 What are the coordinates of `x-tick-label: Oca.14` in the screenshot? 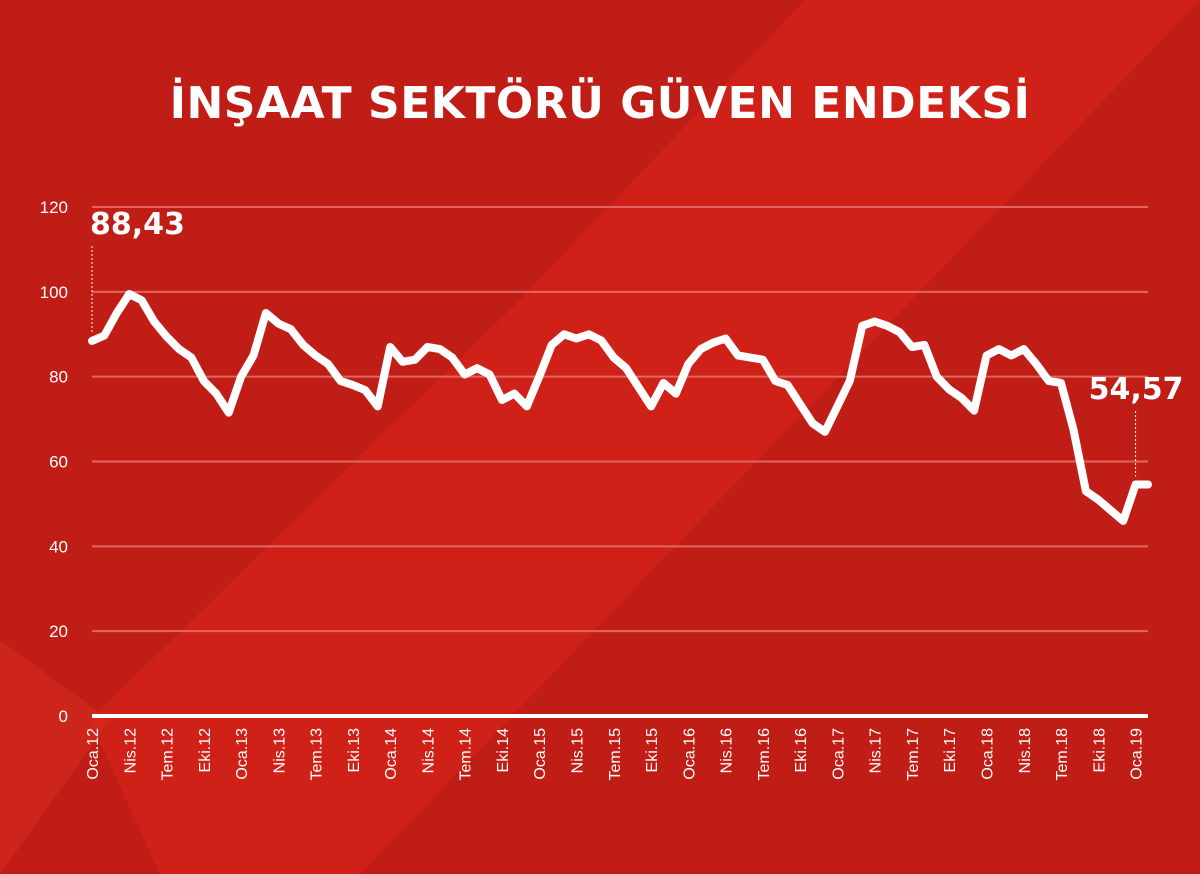 It's located at (391, 754).